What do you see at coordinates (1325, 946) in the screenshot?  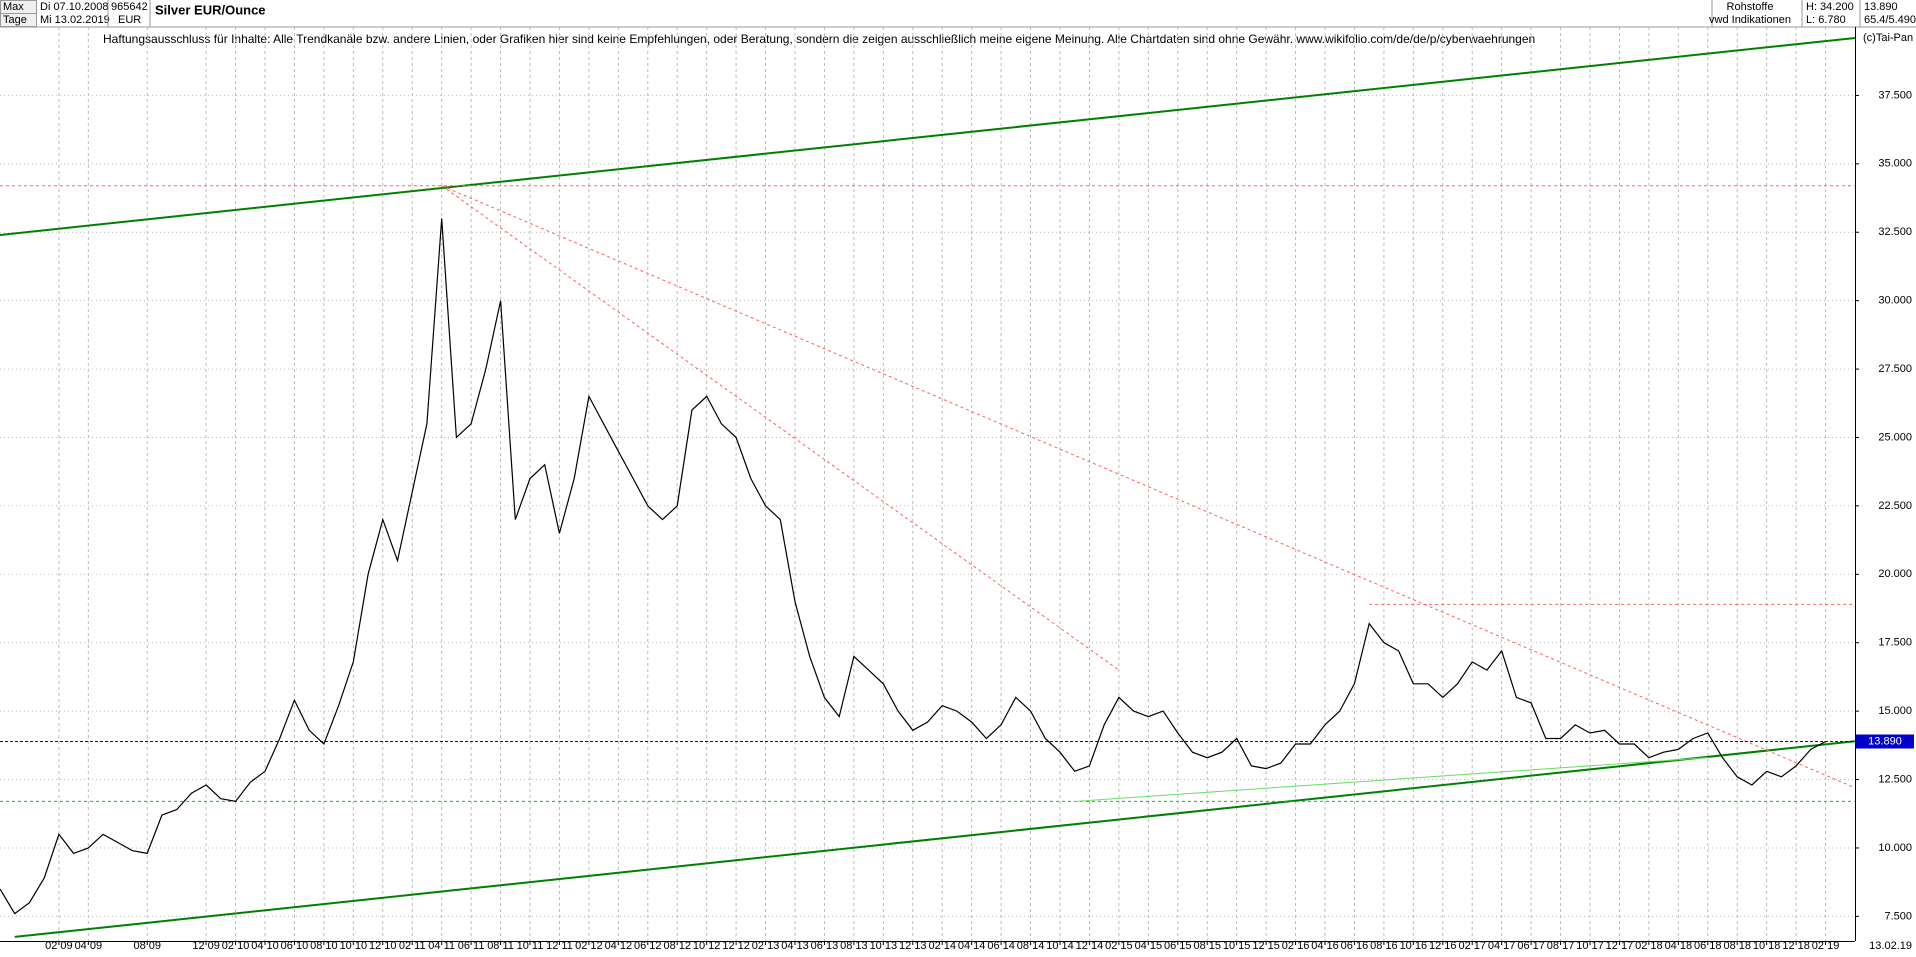 I see `x-tick-label: 04 16` at bounding box center [1325, 946].